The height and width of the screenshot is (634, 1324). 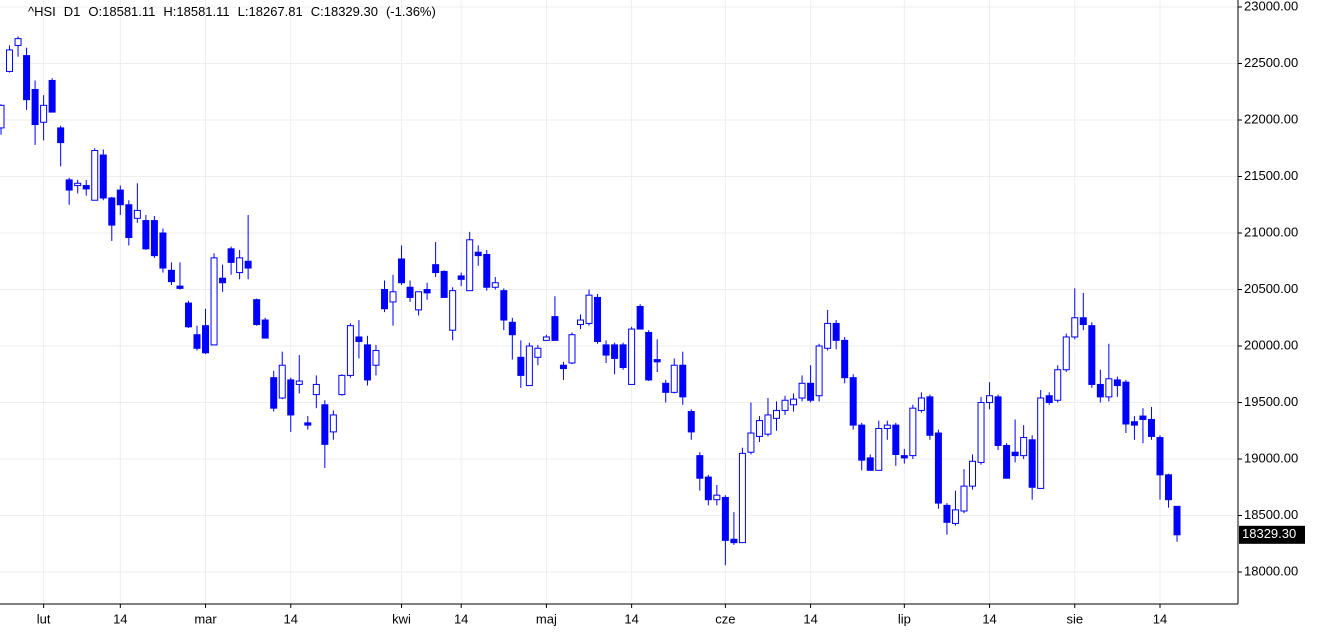 What do you see at coordinates (72, 11) in the screenshot?
I see `header-item: D1` at bounding box center [72, 11].